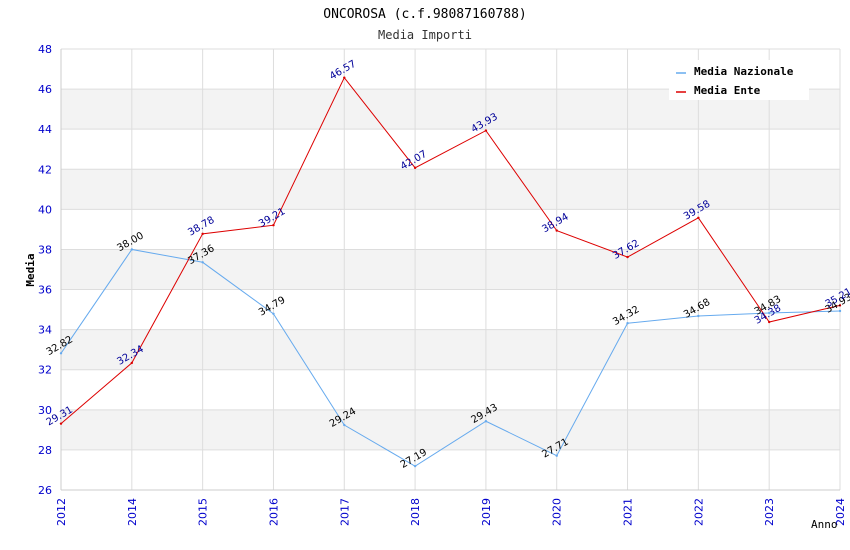  I want to click on data-label: 38.78, so click(201, 227).